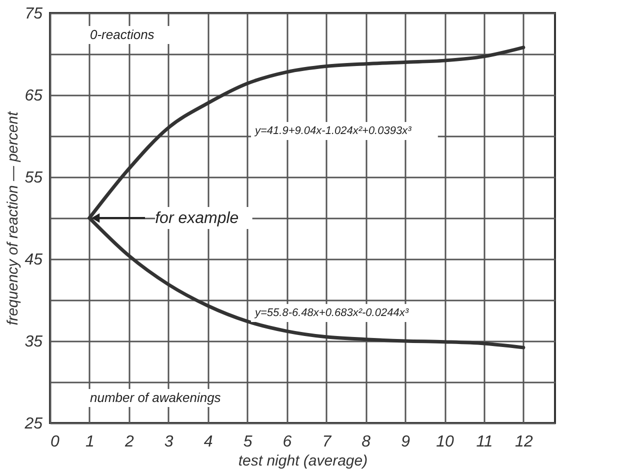 The height and width of the screenshot is (475, 626). I want to click on annotation: 0-reactions, so click(122, 34).